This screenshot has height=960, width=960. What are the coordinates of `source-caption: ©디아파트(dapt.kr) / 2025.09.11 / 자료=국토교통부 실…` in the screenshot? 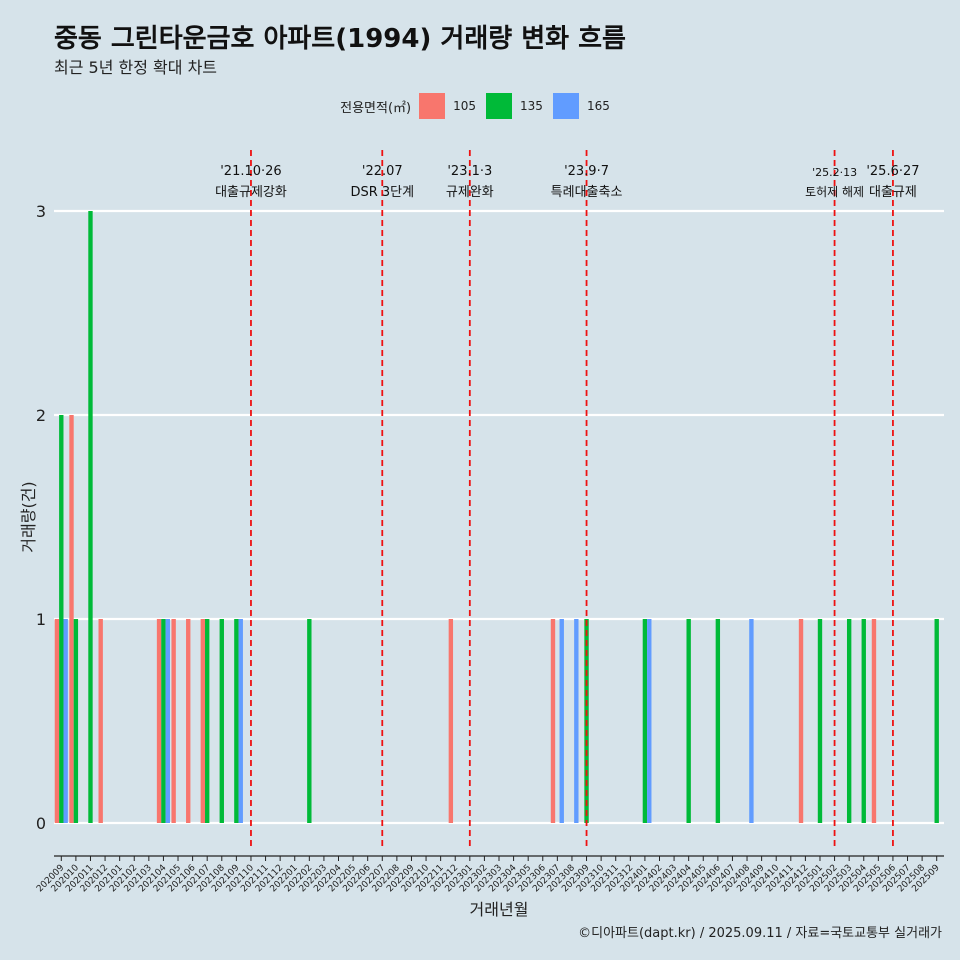 It's located at (760, 933).